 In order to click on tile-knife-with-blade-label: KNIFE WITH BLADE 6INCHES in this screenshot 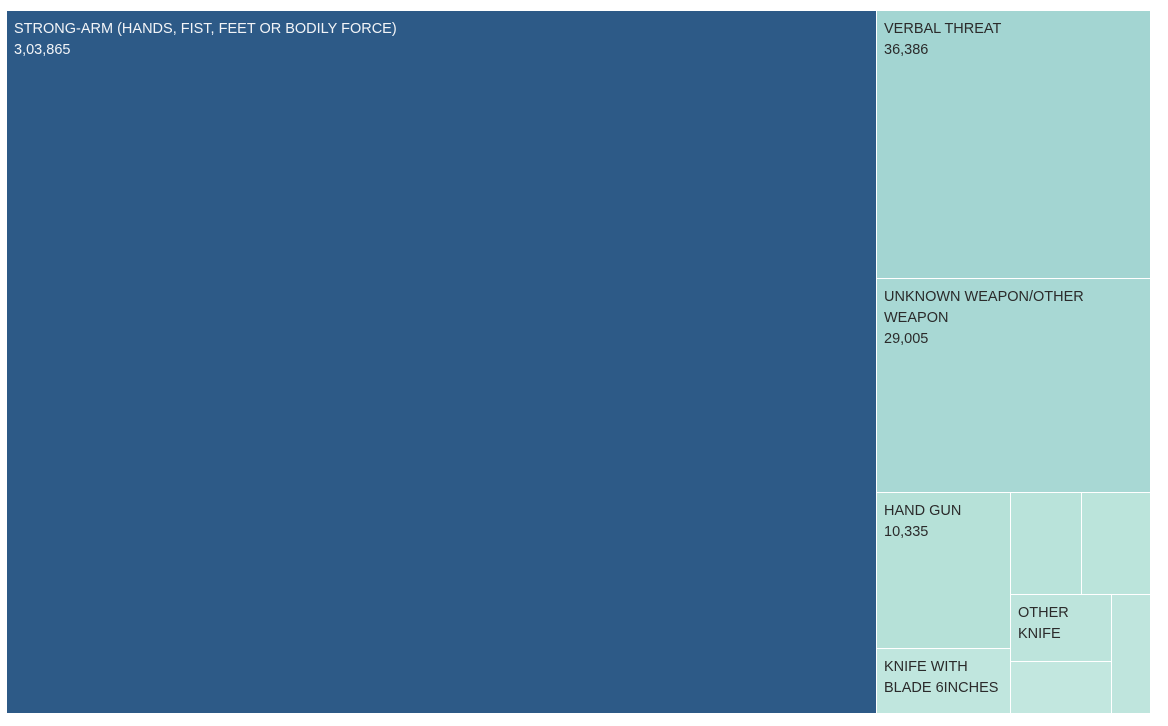, I will do `click(941, 677)`.